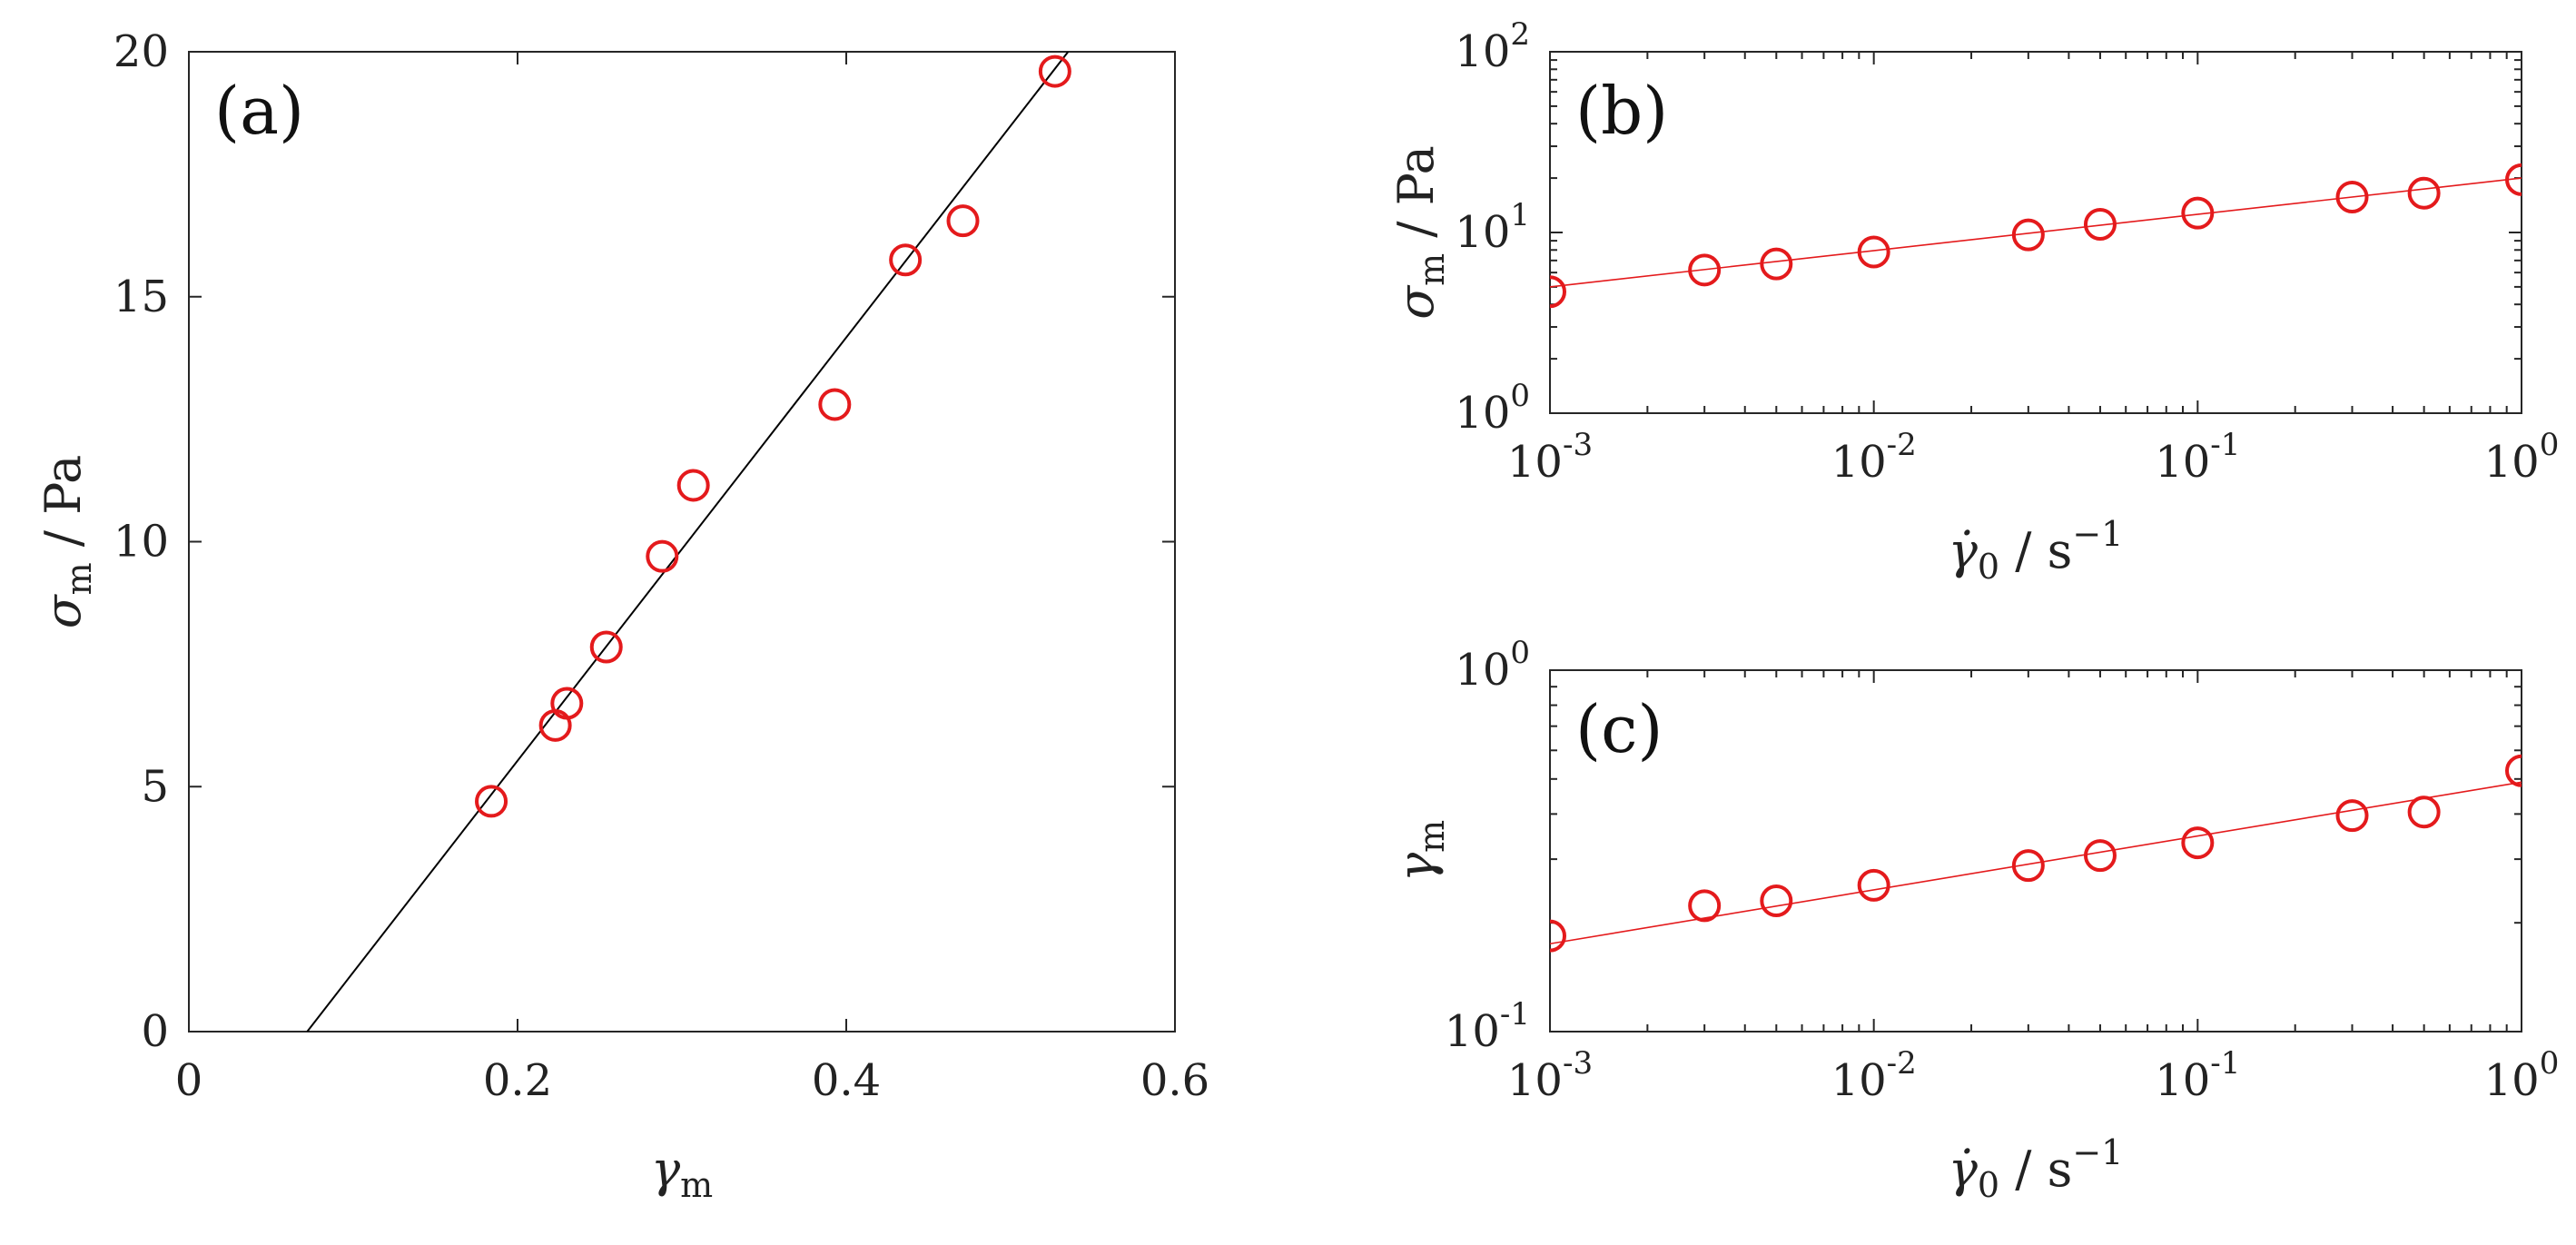  Describe the element at coordinates (1174, 1081) in the screenshot. I see `x-tick-label: 0.6` at that location.